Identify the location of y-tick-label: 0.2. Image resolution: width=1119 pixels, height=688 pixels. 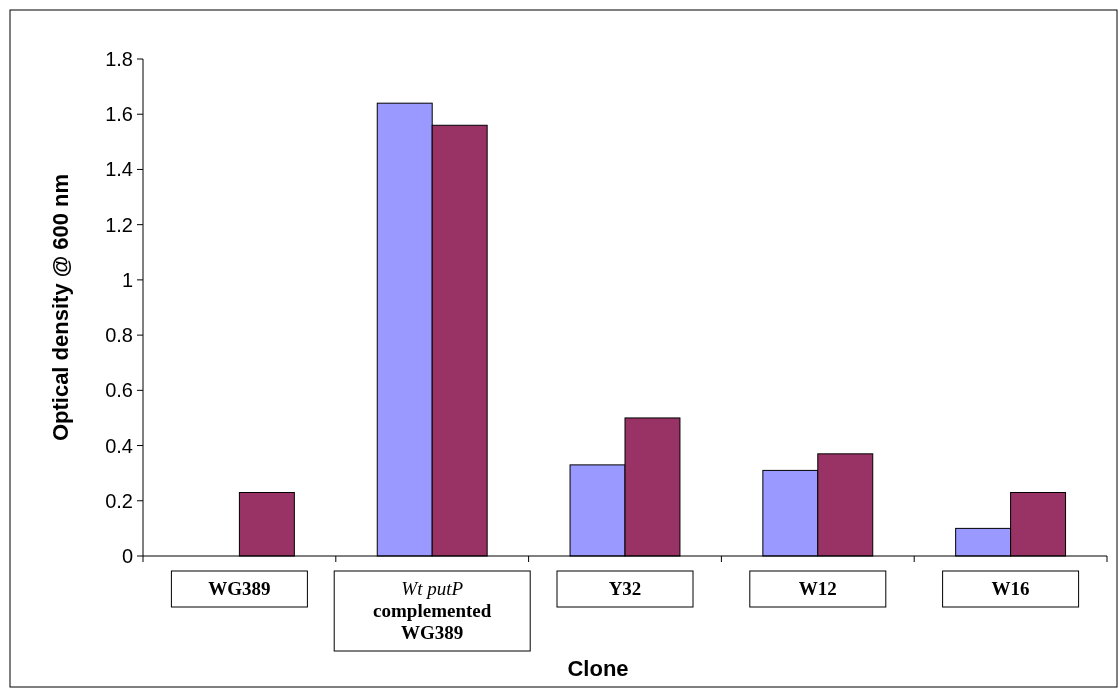
(119, 500).